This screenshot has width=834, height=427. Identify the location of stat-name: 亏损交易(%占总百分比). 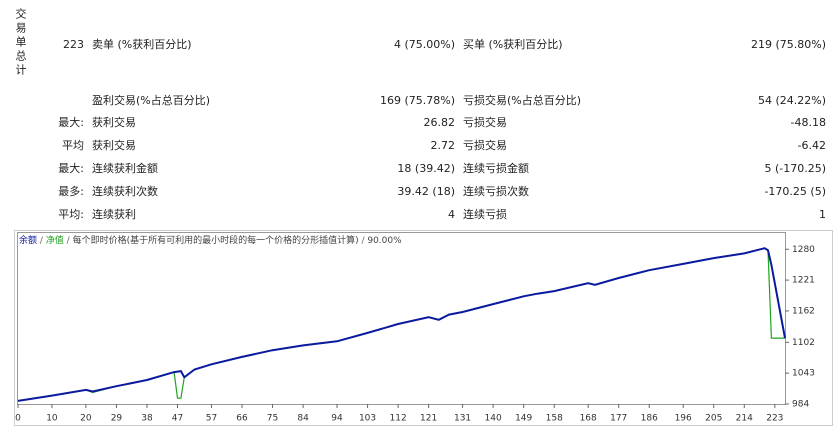
(522, 100).